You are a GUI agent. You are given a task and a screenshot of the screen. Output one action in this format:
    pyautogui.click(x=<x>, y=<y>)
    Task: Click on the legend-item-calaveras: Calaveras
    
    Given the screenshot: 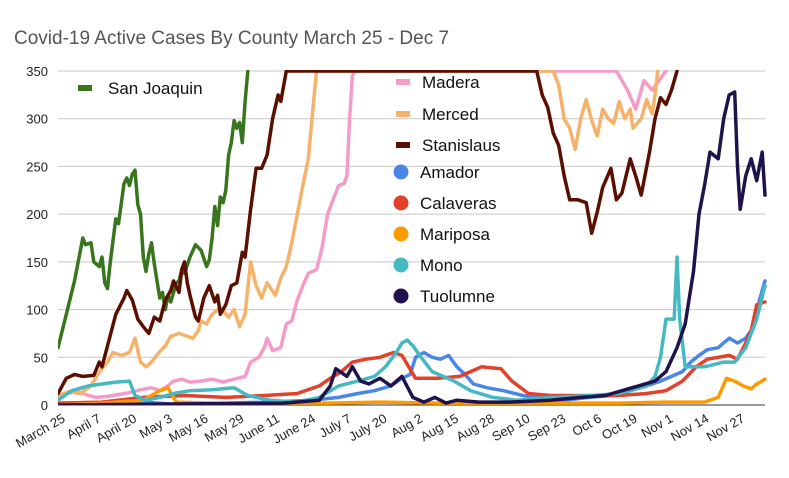 What is the action you would take?
    pyautogui.click(x=445, y=203)
    